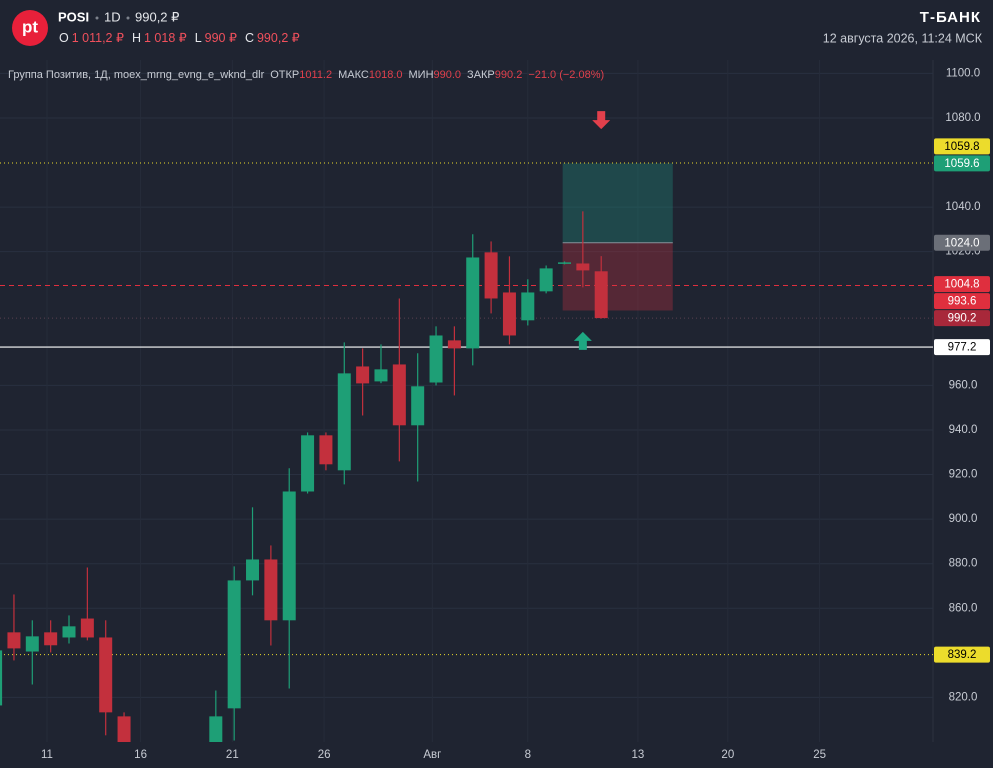  I want to click on ohlc-value: 1 018 ₽, so click(165, 38).